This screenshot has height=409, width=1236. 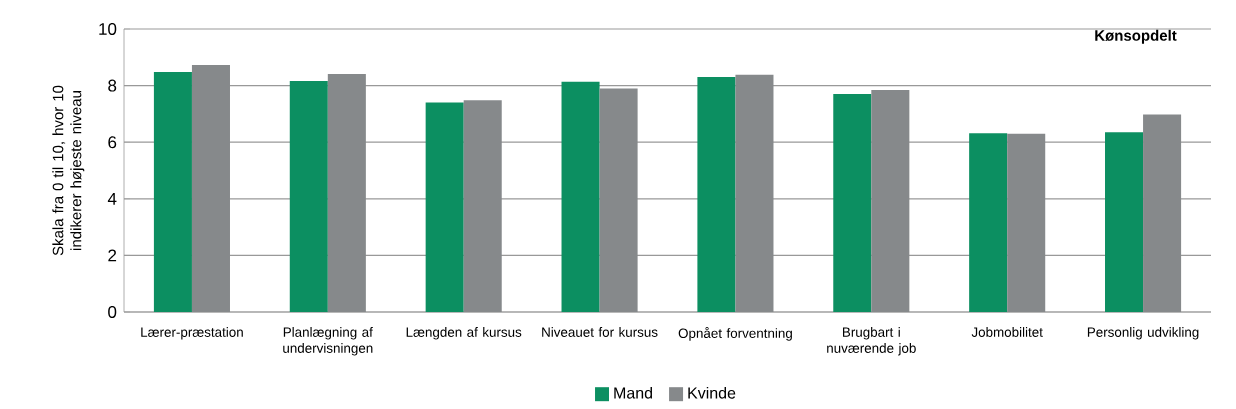 What do you see at coordinates (735, 333) in the screenshot?
I see `x-tick-label: Opnået forventning` at bounding box center [735, 333].